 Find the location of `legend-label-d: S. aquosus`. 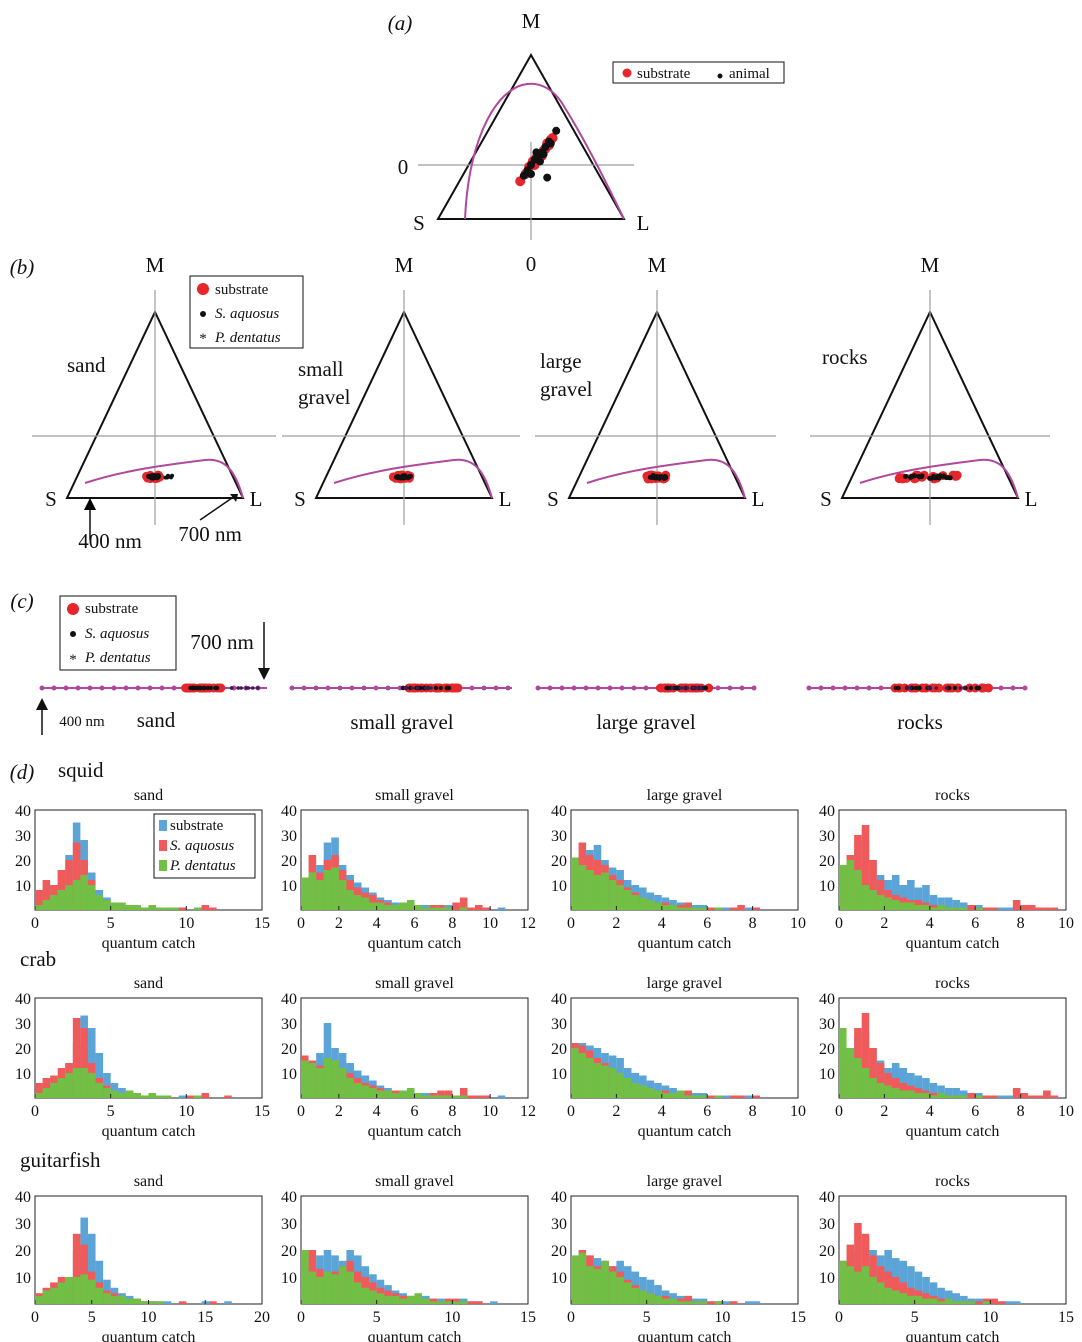

legend-label-d: S. aquosus is located at coordinates (202, 846).